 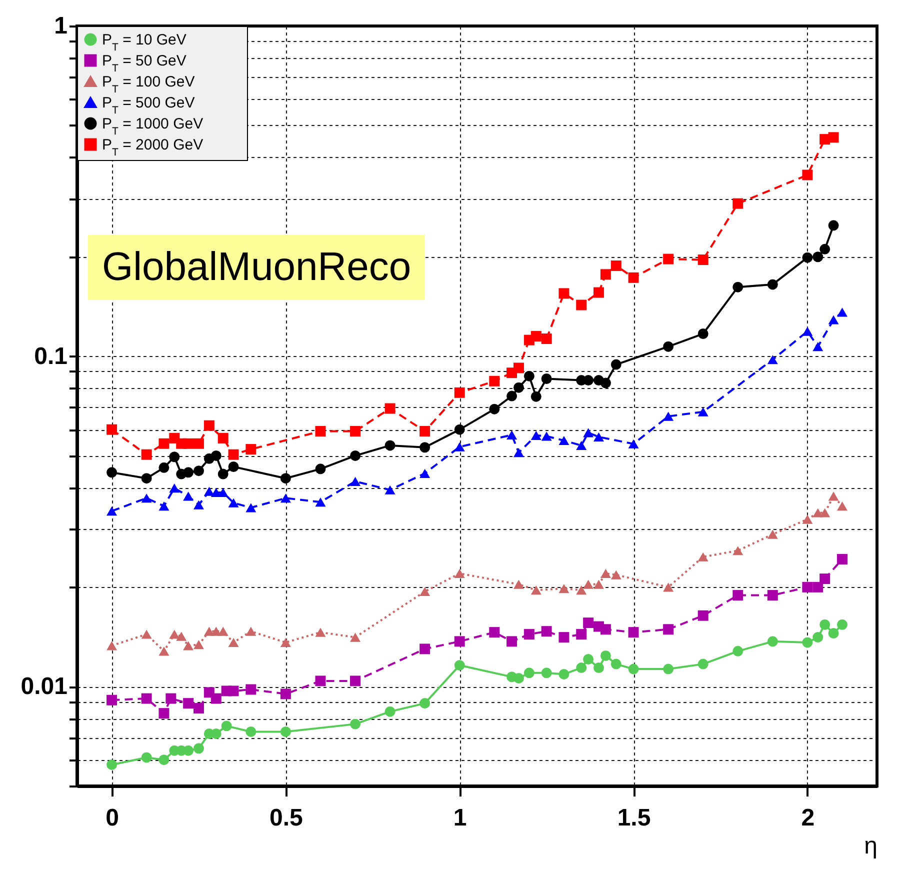 I want to click on y-tick-label: 1, so click(x=61, y=26).